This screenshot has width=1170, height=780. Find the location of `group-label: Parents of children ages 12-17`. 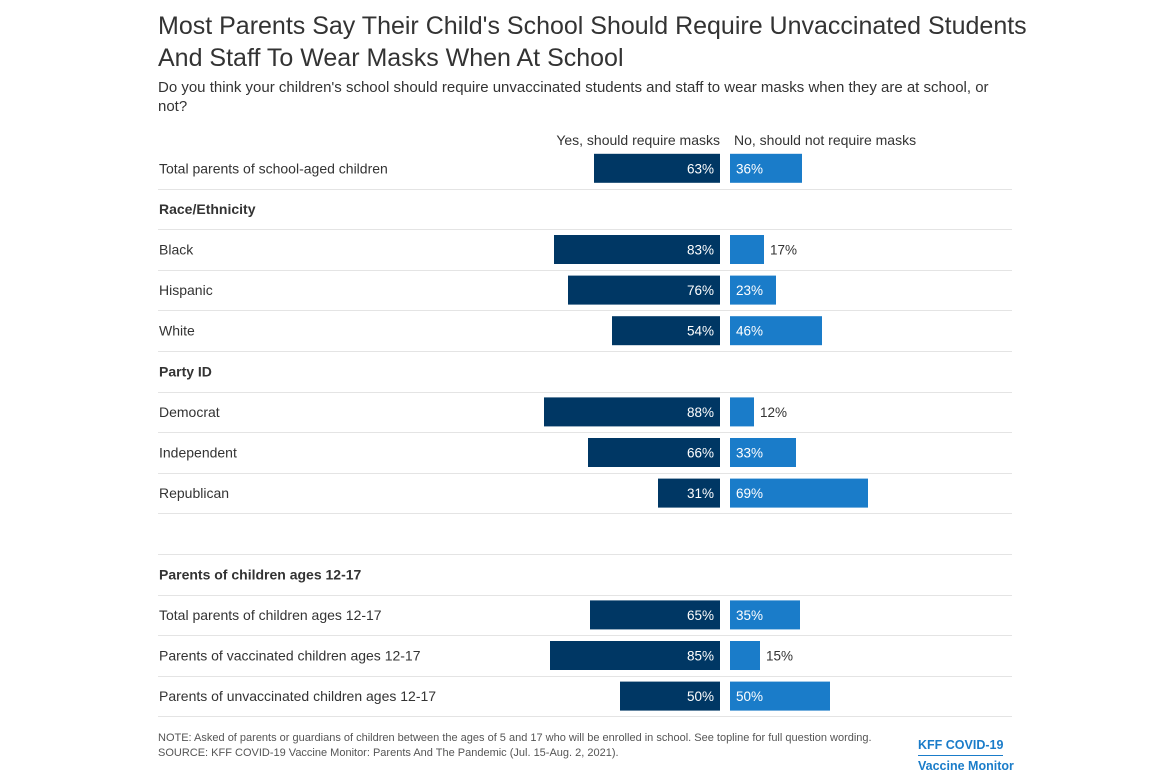

group-label: Parents of children ages 12-17 is located at coordinates (260, 574).